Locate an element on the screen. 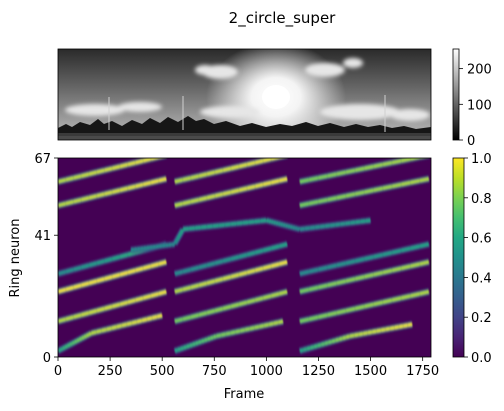 The width and height of the screenshot is (504, 411). x-tick-label: 1500 is located at coordinates (370, 371).